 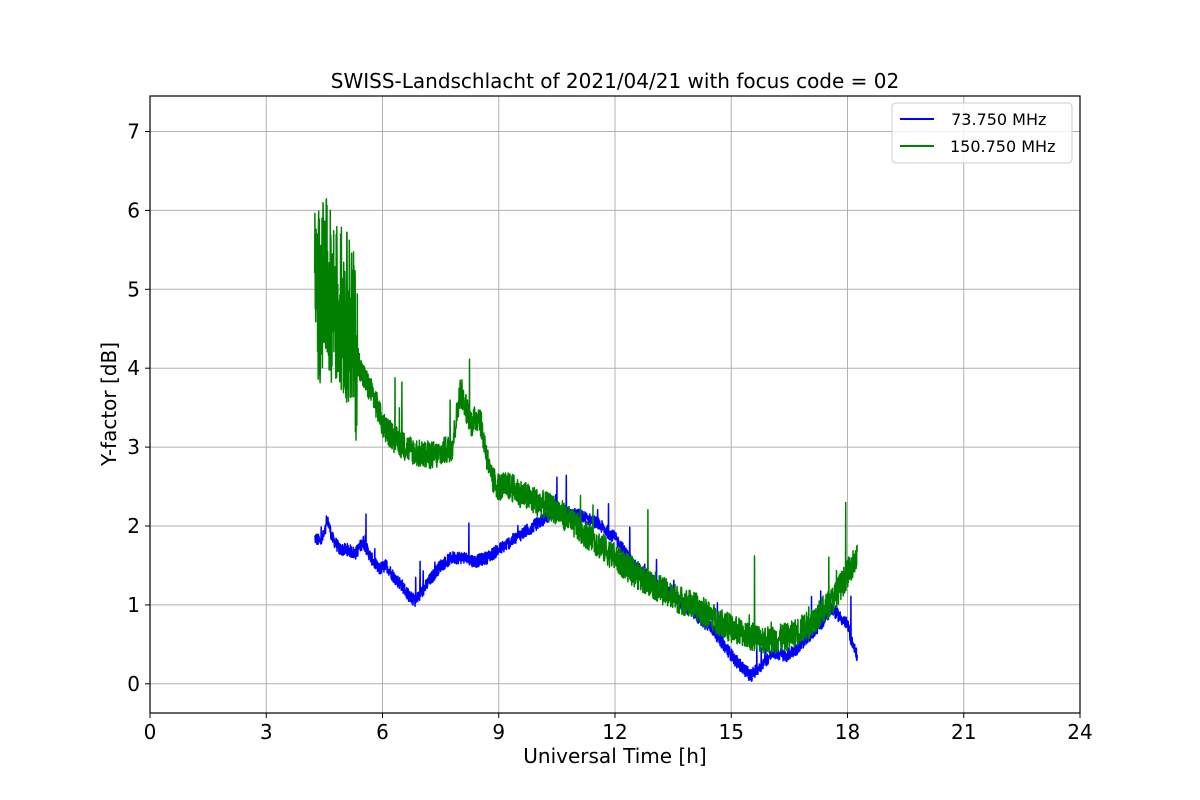 What do you see at coordinates (731, 732) in the screenshot?
I see `x-tick-label: 15` at bounding box center [731, 732].